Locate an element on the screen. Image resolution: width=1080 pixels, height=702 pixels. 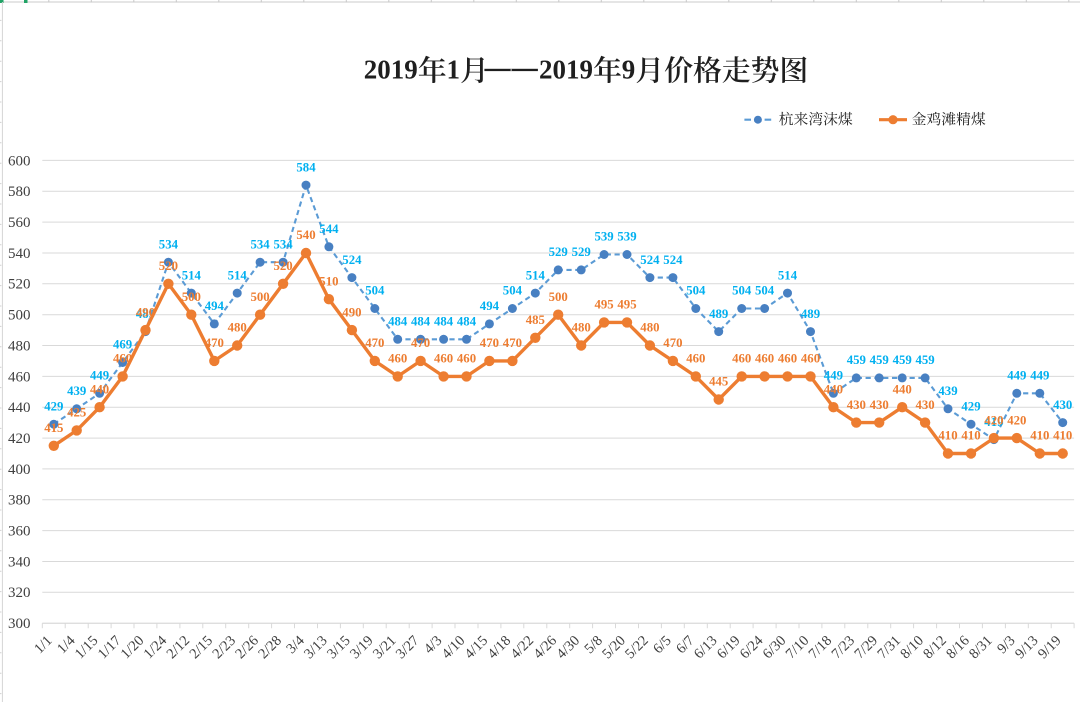
svg-text: 580 is located at coordinates (19, 192).